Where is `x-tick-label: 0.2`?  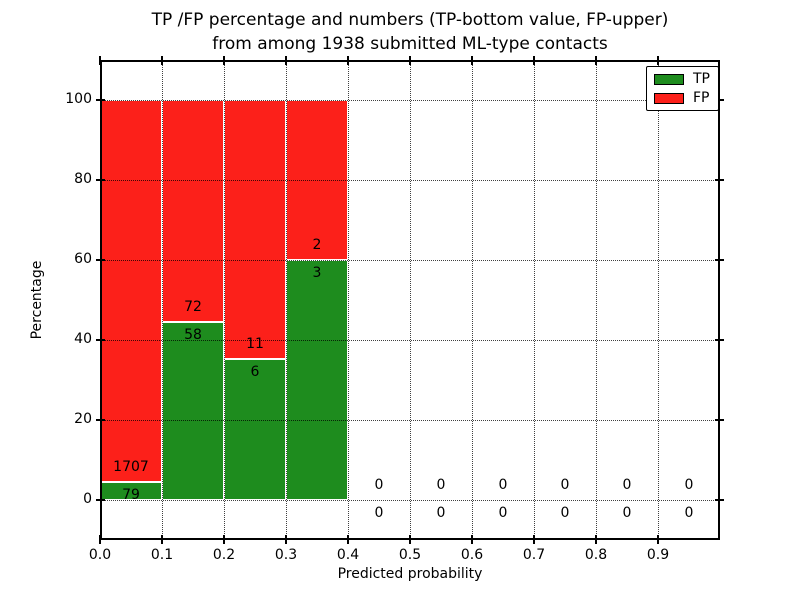
x-tick-label: 0.2 is located at coordinates (224, 555).